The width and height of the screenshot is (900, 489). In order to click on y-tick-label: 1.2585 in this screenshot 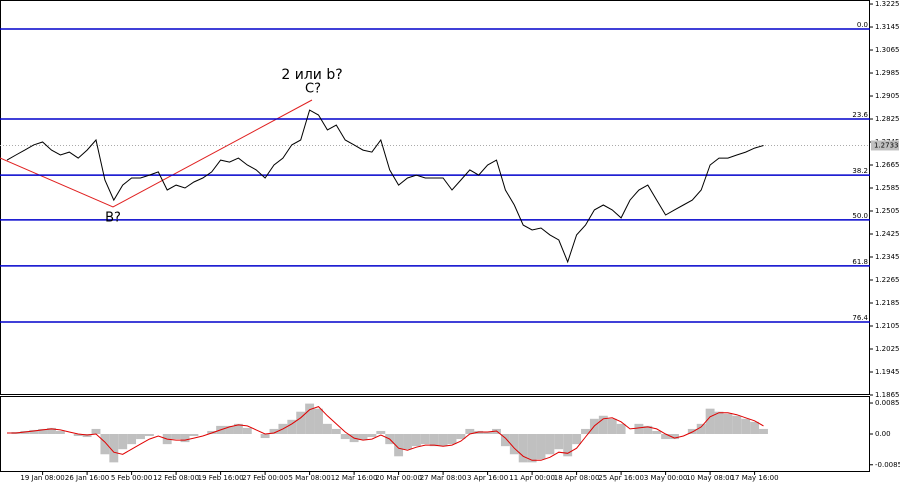, I will do `click(887, 188)`.